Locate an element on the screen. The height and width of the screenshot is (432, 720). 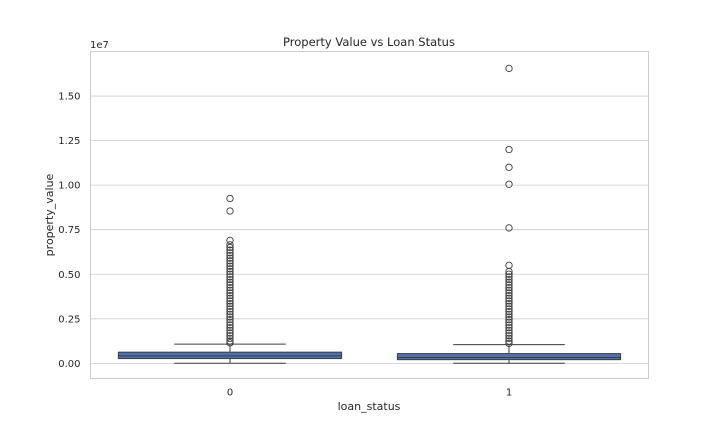
y-tick-label: 0.50 is located at coordinates (69, 275).